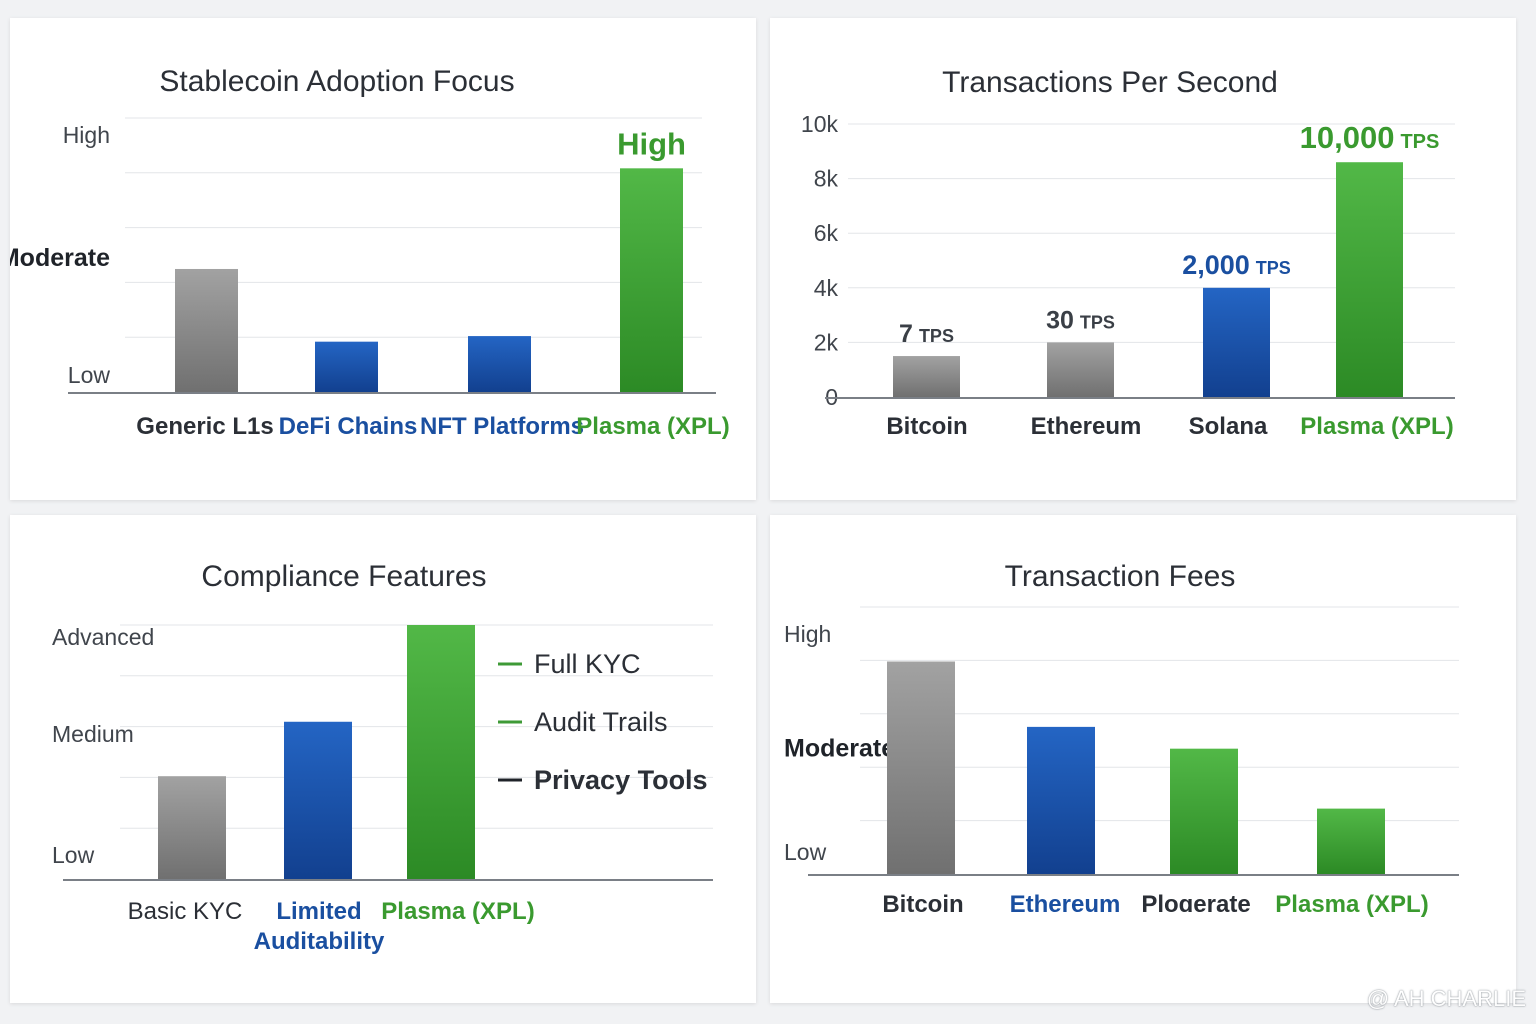  Describe the element at coordinates (826, 342) in the screenshot. I see `y-tick-label-2k: 2k` at that location.